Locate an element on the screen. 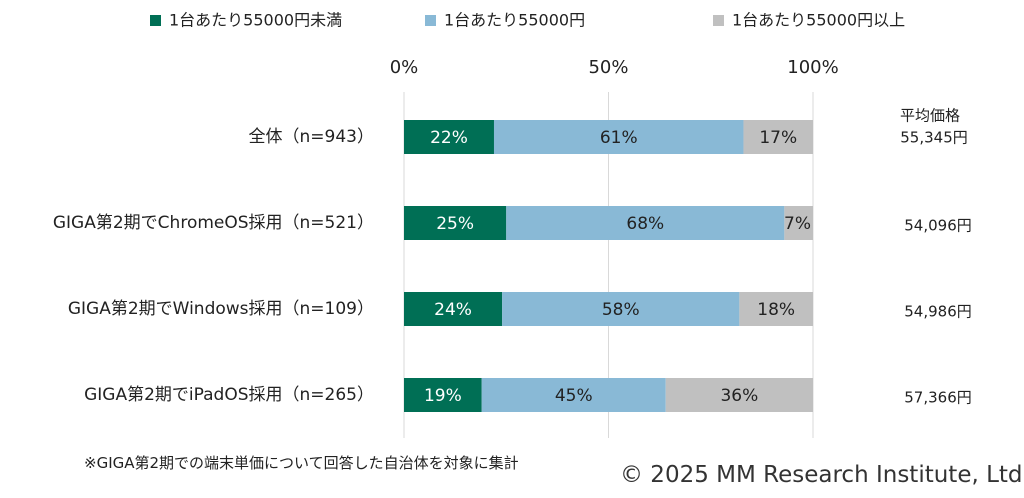 Image resolution: width=1024 pixels, height=498 pixels. category-label: GIGA第2期でWindows採用（n=109） is located at coordinates (221, 309).